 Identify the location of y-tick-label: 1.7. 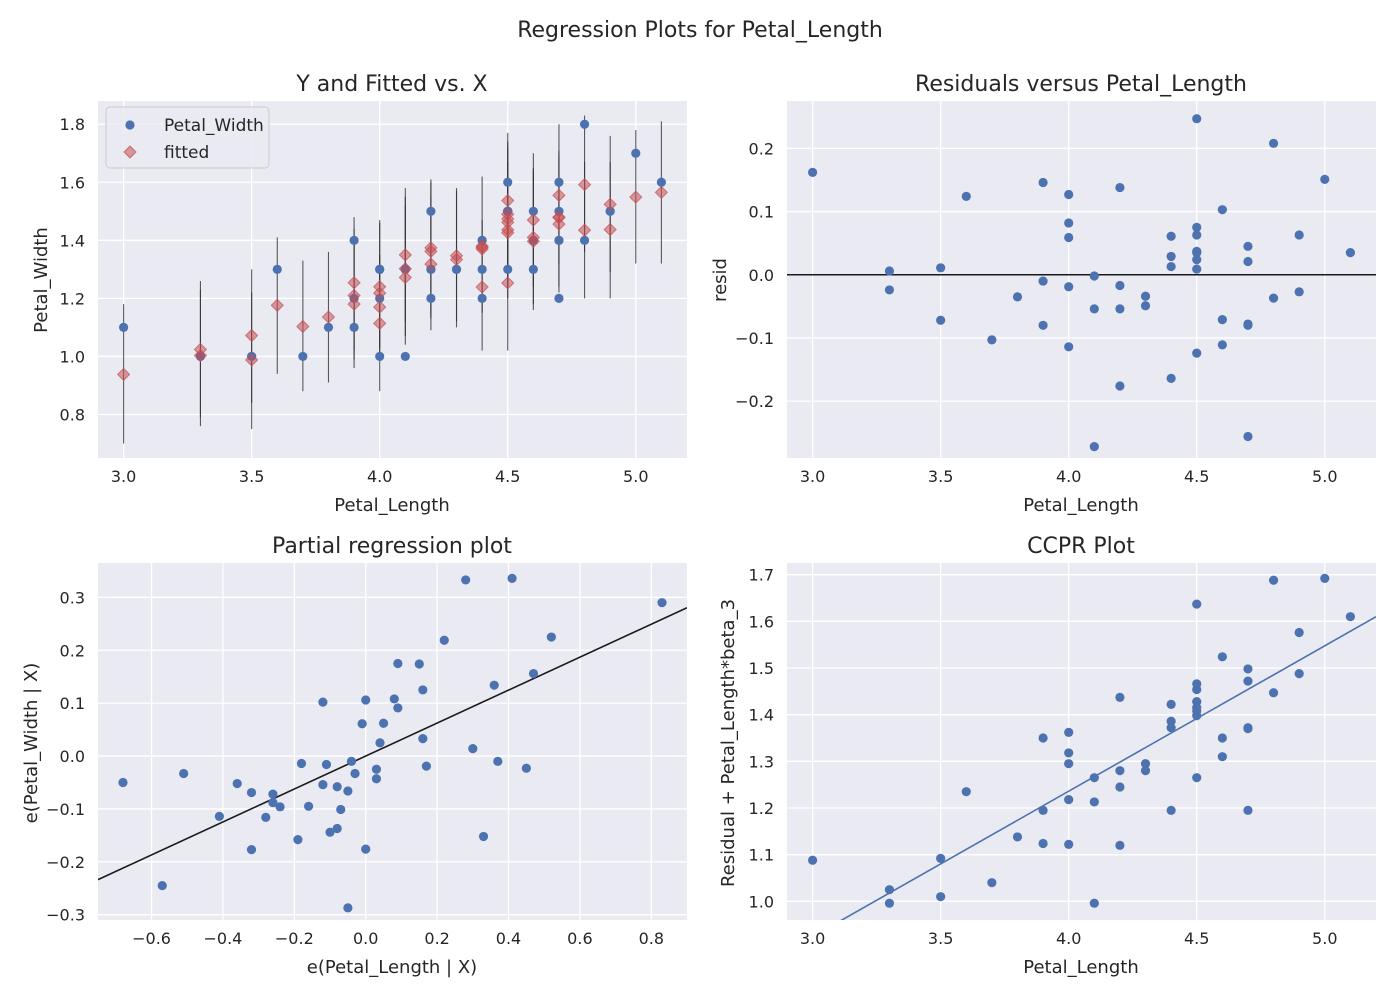
(761, 575).